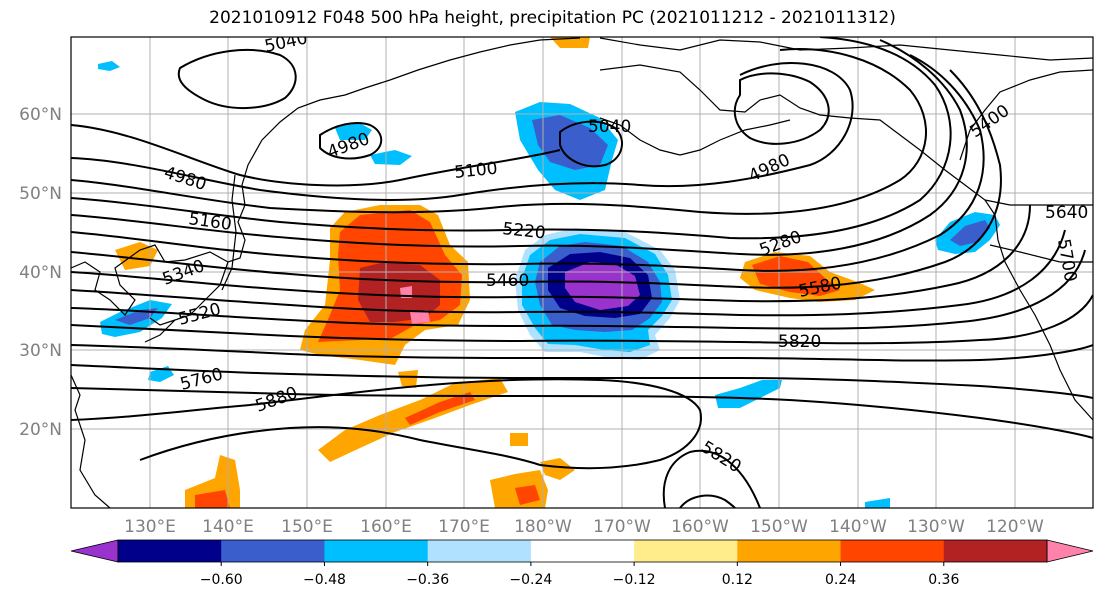 The width and height of the screenshot is (1105, 601). What do you see at coordinates (150, 527) in the screenshot?
I see `lon-label: 130°E` at bounding box center [150, 527].